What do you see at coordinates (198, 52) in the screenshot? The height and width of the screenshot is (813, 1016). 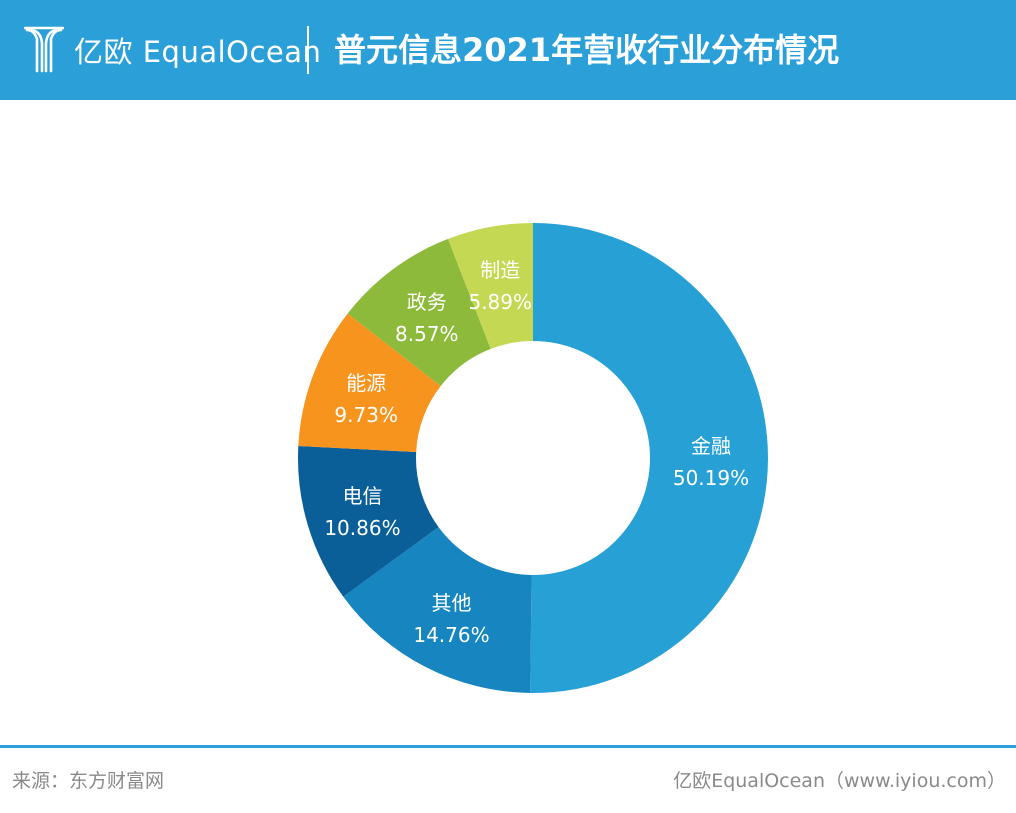 I see `logo-wordmark: 亿欧 EqualOcean` at bounding box center [198, 52].